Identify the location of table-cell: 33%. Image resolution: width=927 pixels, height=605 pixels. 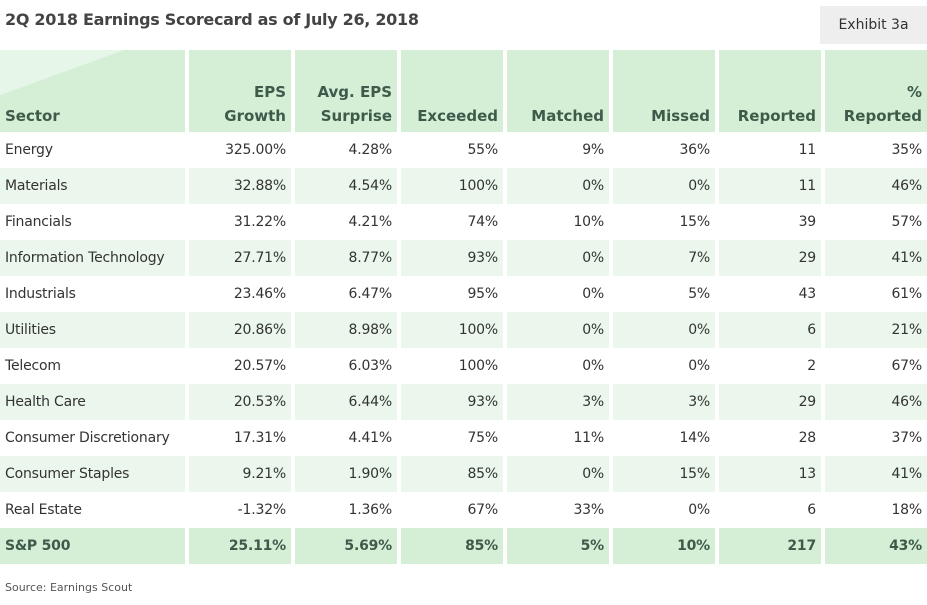
(588, 510).